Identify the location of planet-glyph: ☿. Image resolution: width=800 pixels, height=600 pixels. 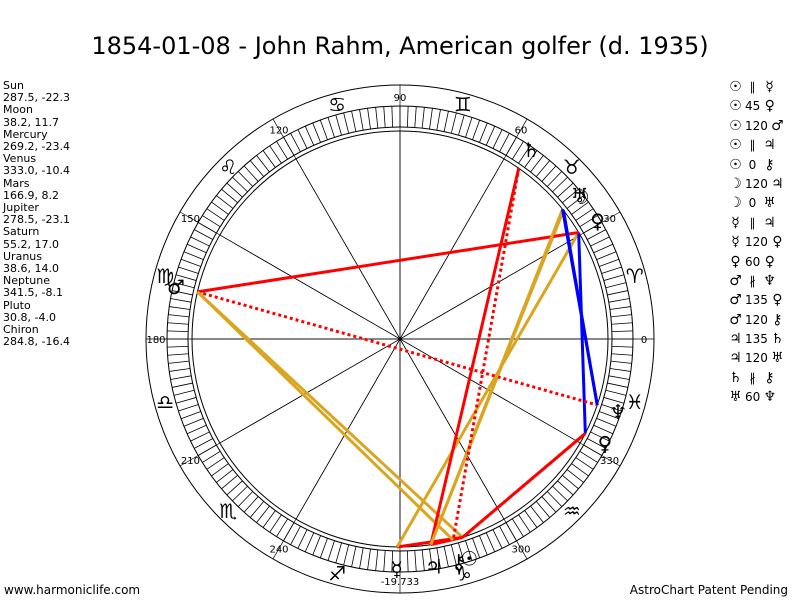
(397, 569).